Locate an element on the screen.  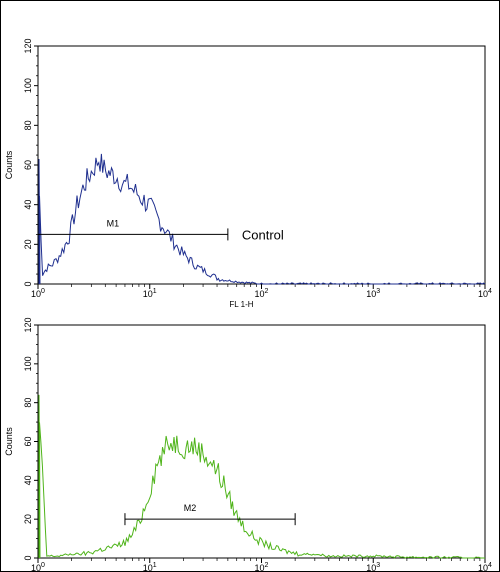
gate-marker: M1 is located at coordinates (133, 229).